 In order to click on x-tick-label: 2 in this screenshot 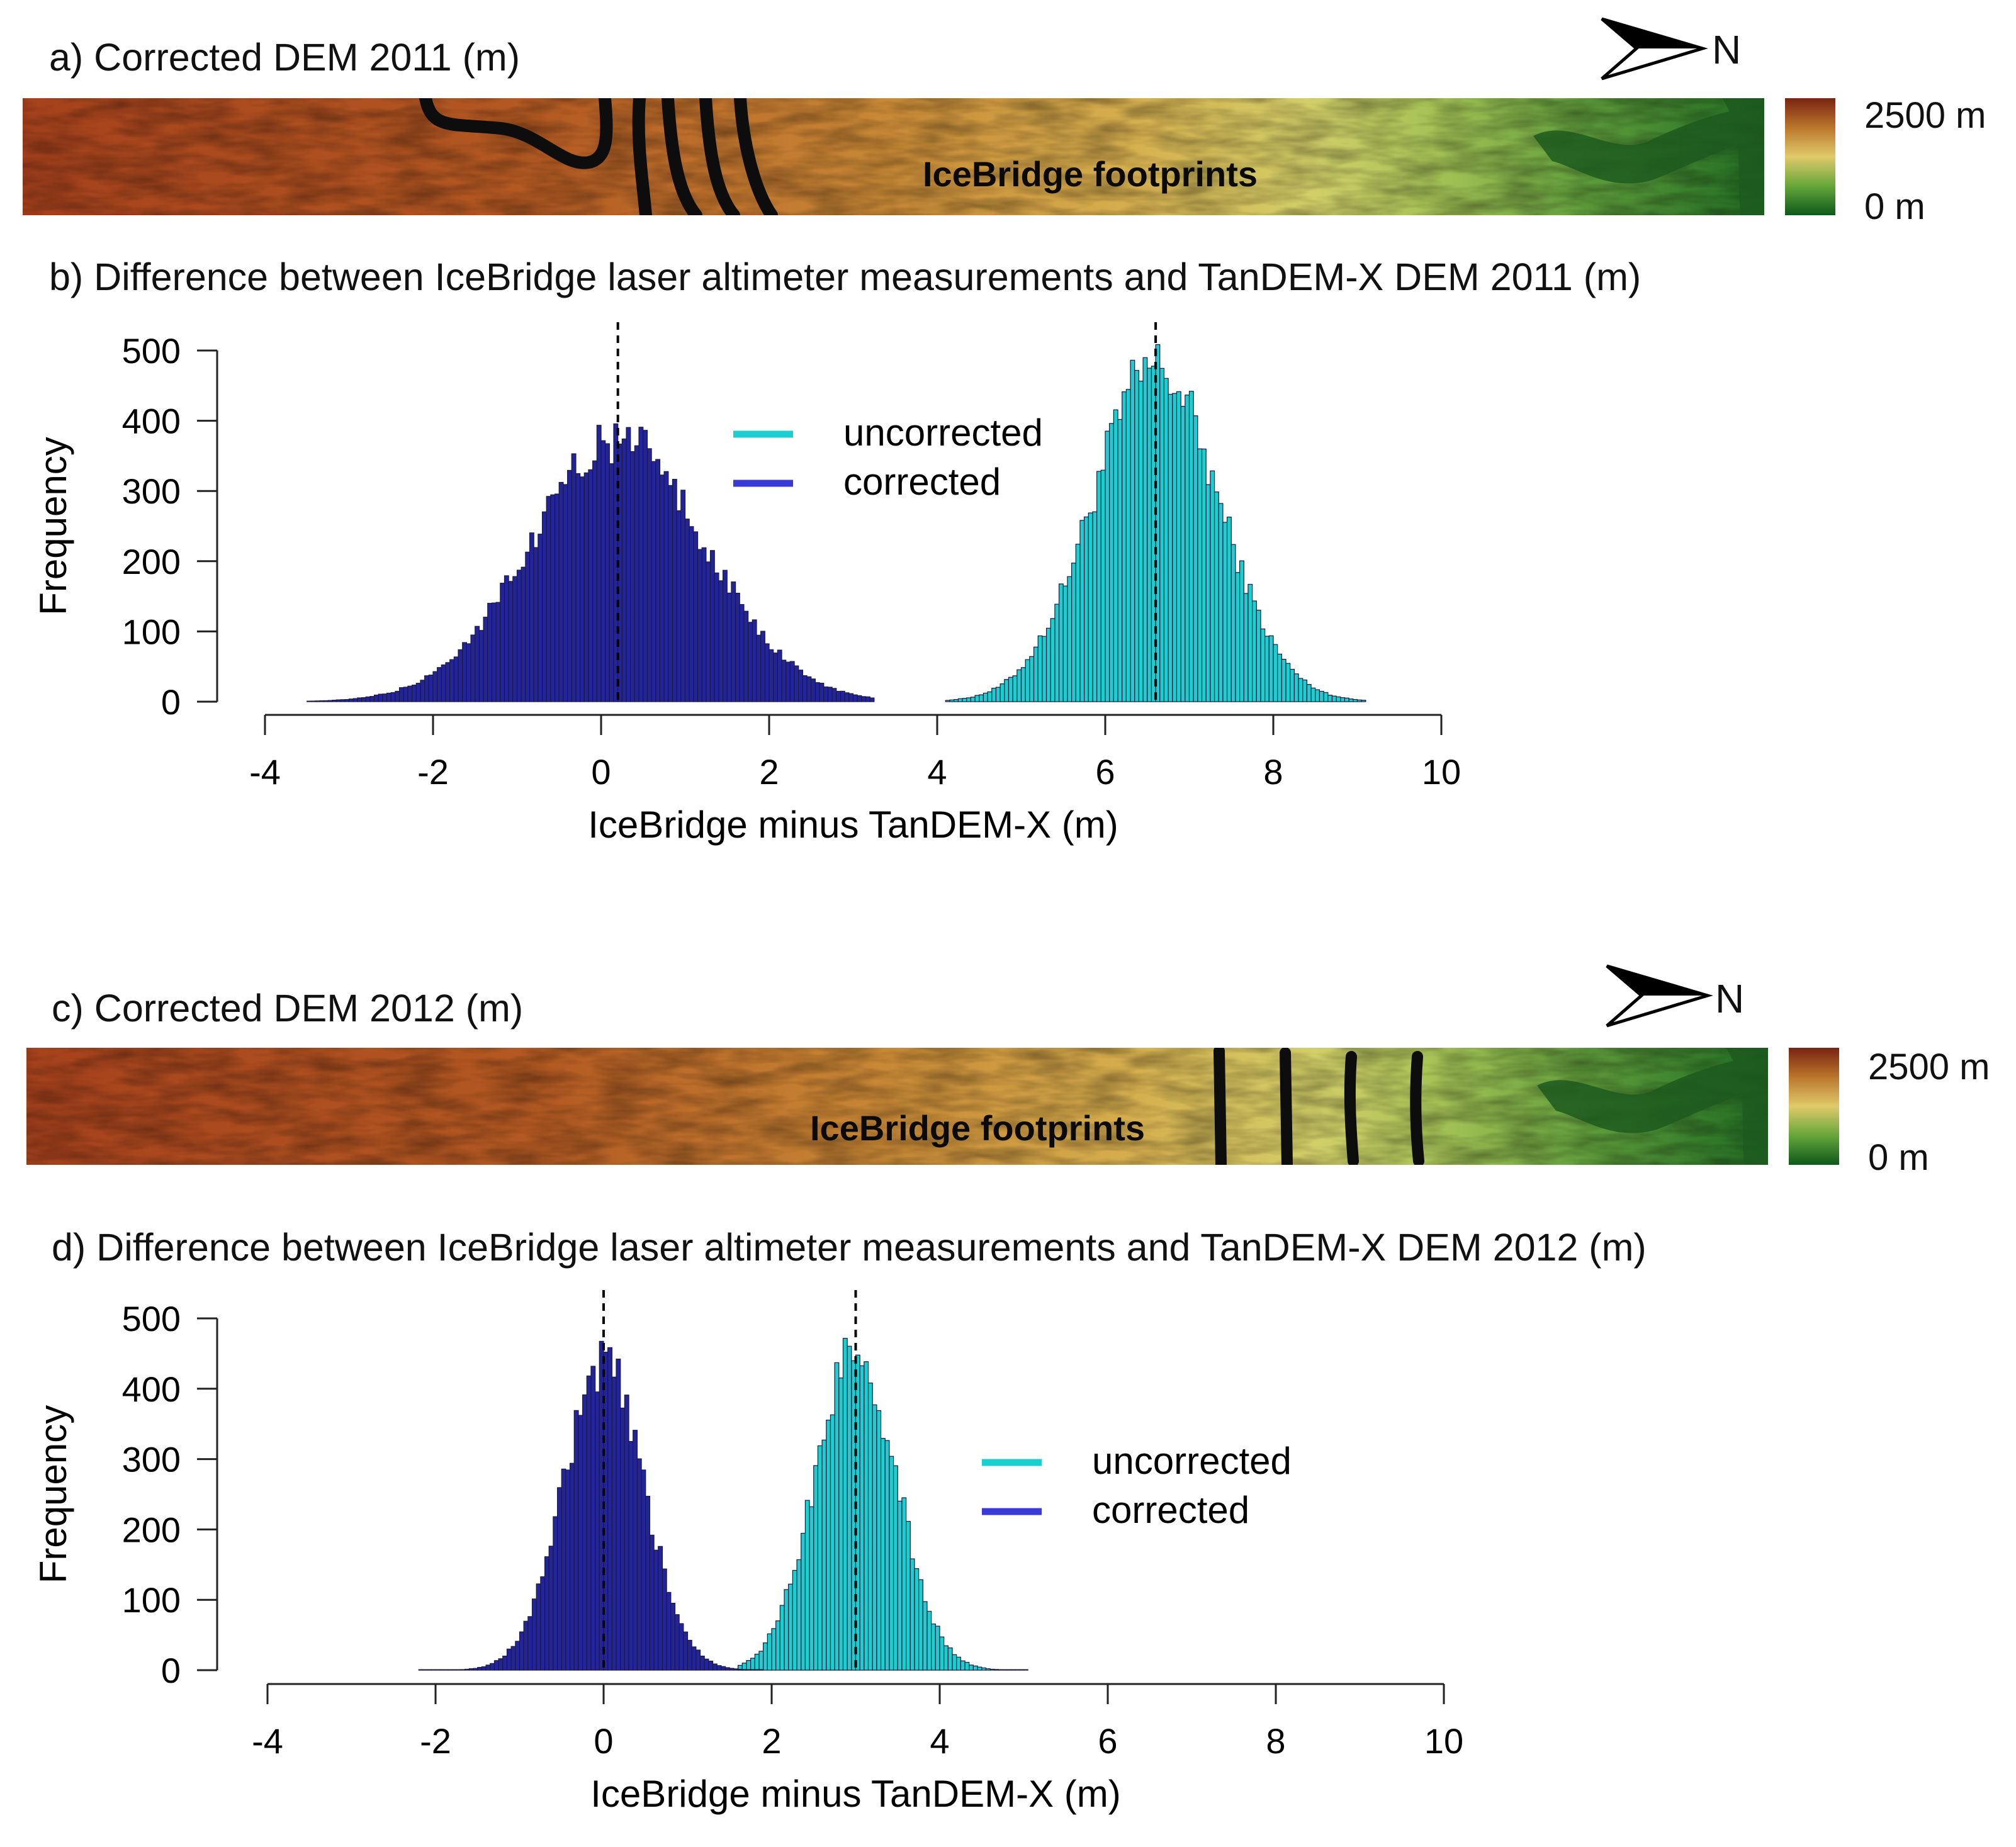, I will do `click(771, 1741)`.